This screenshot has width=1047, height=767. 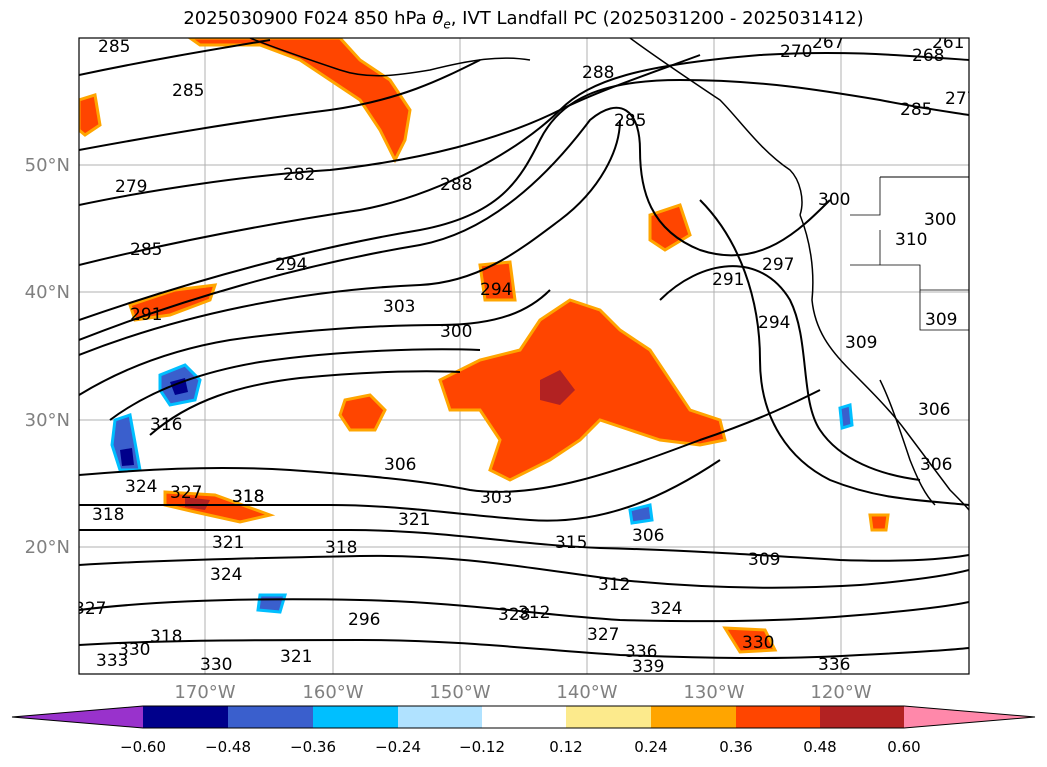 What do you see at coordinates (828, 43) in the screenshot?
I see `contour-label: 267` at bounding box center [828, 43].